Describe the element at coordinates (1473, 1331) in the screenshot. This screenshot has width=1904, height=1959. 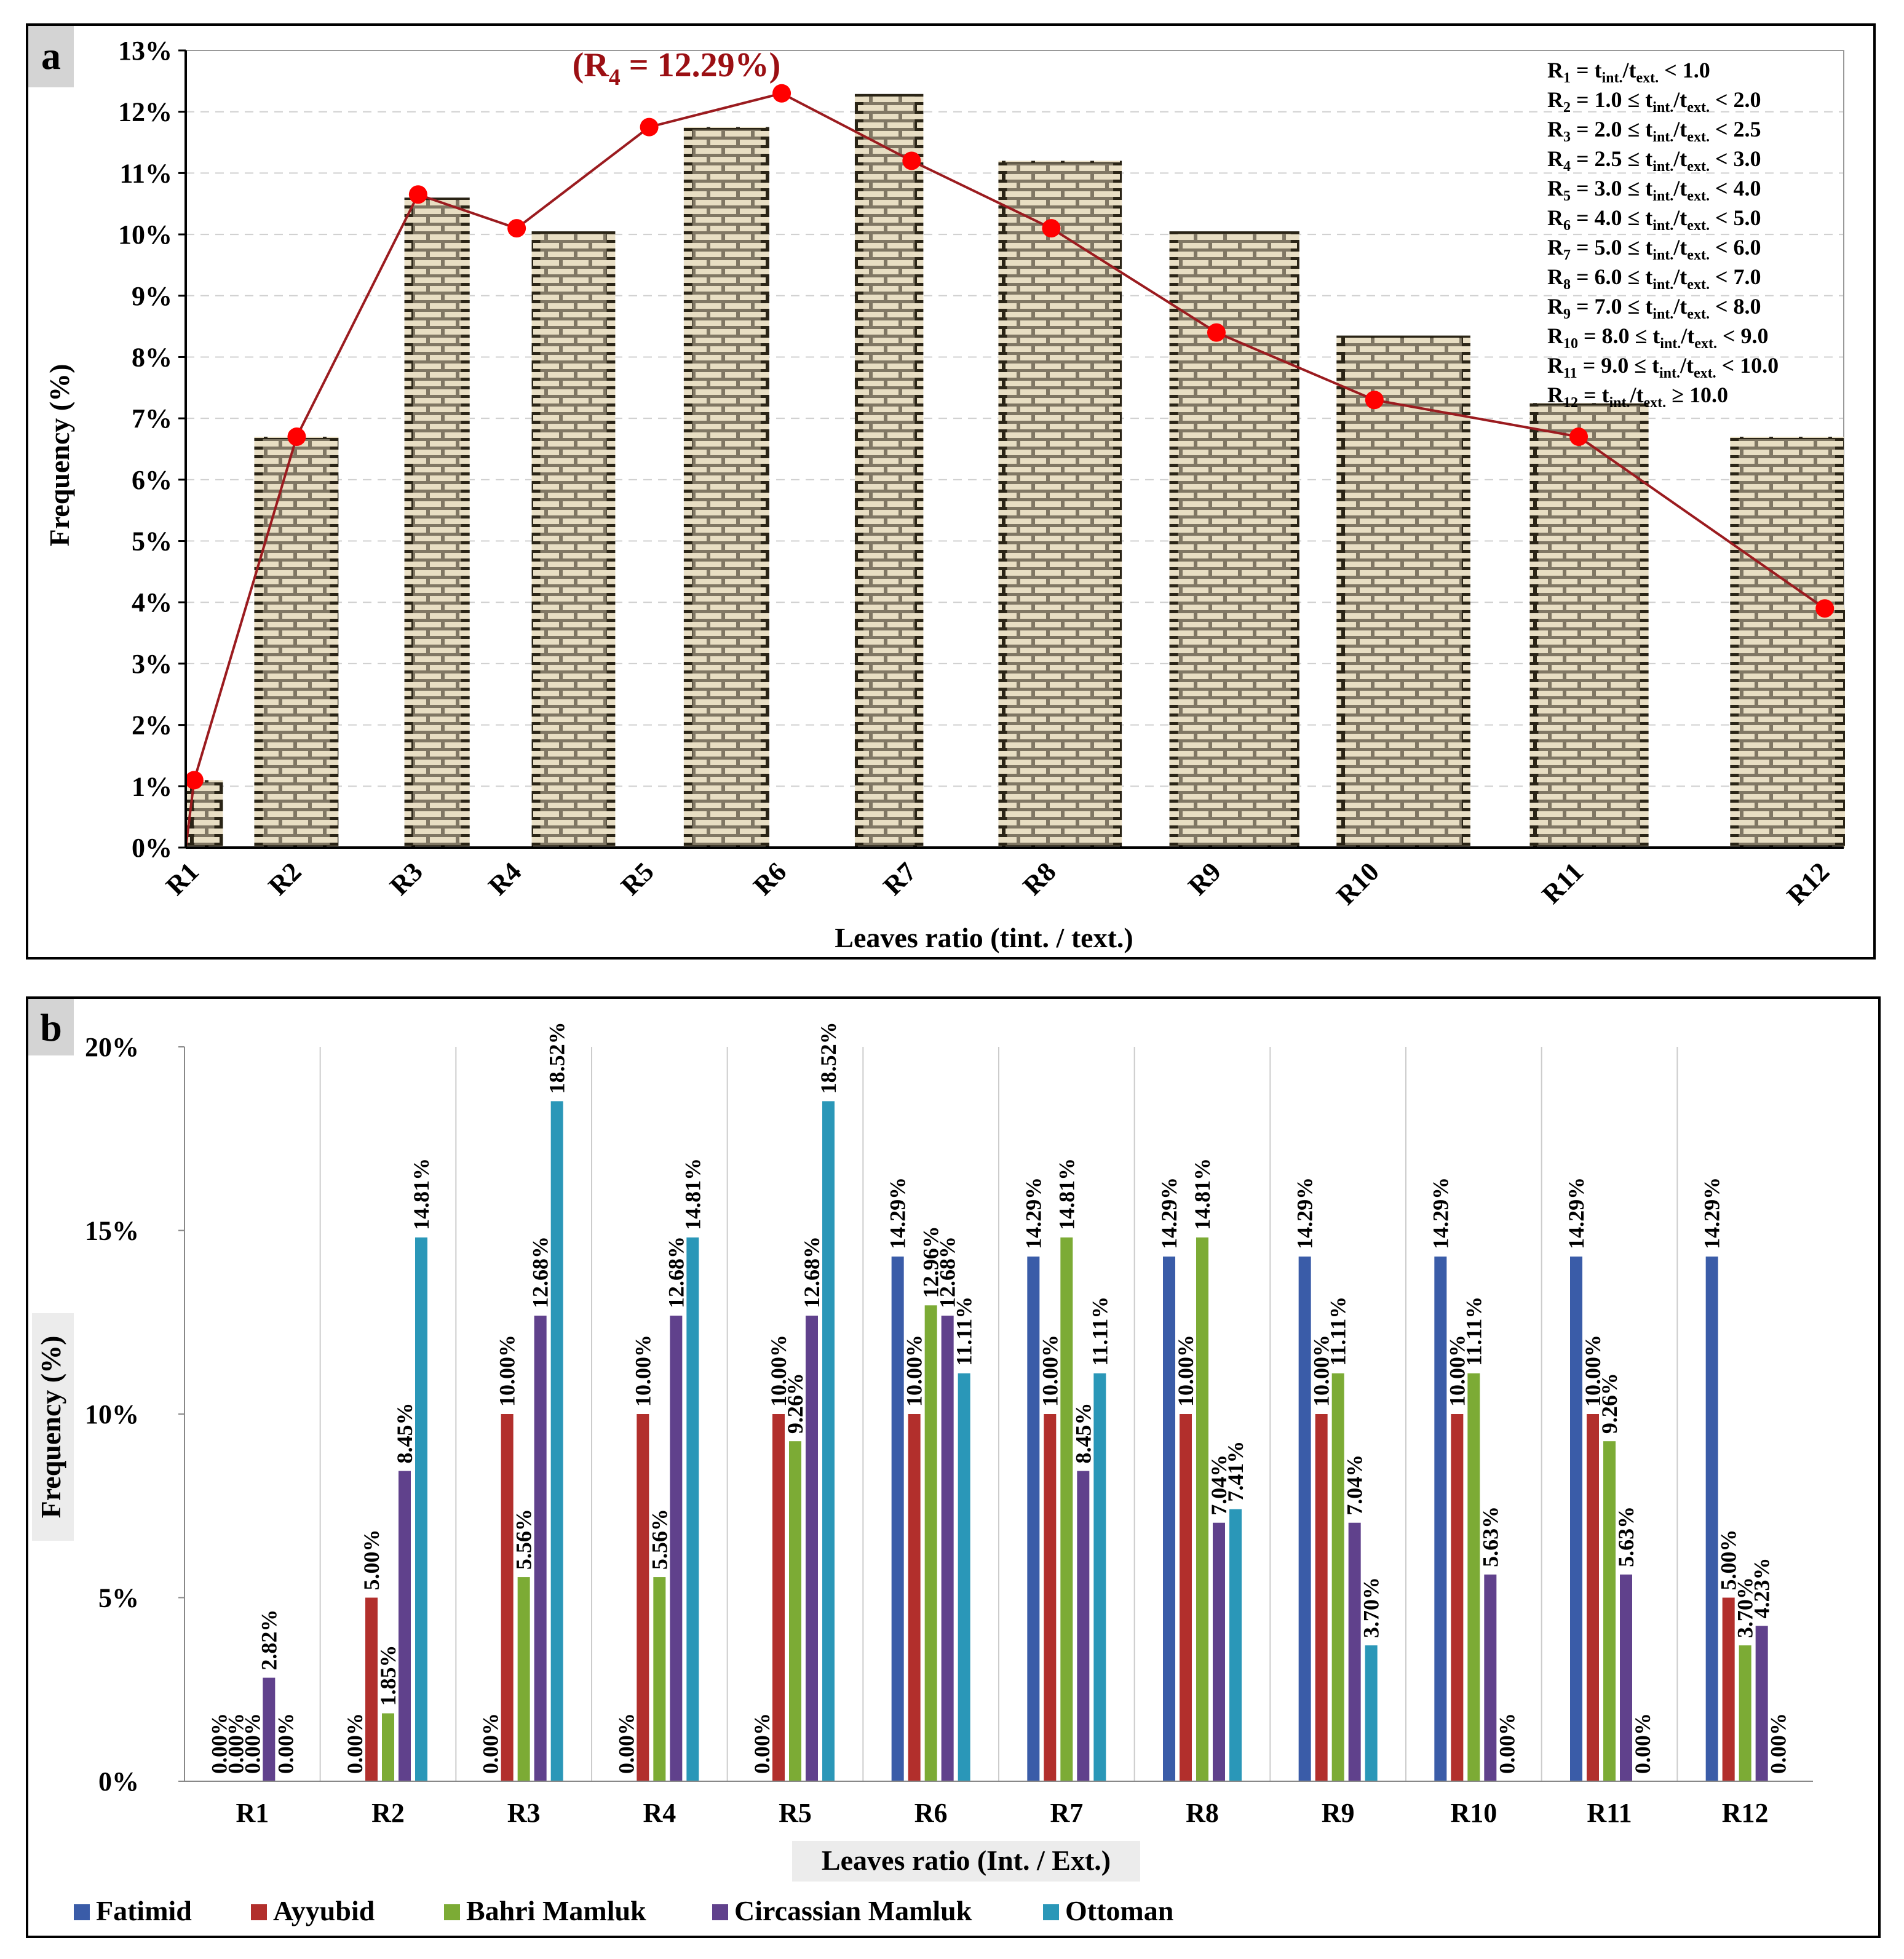
I see `data-label-bahri-mamluk-R10: 11.11%` at that location.